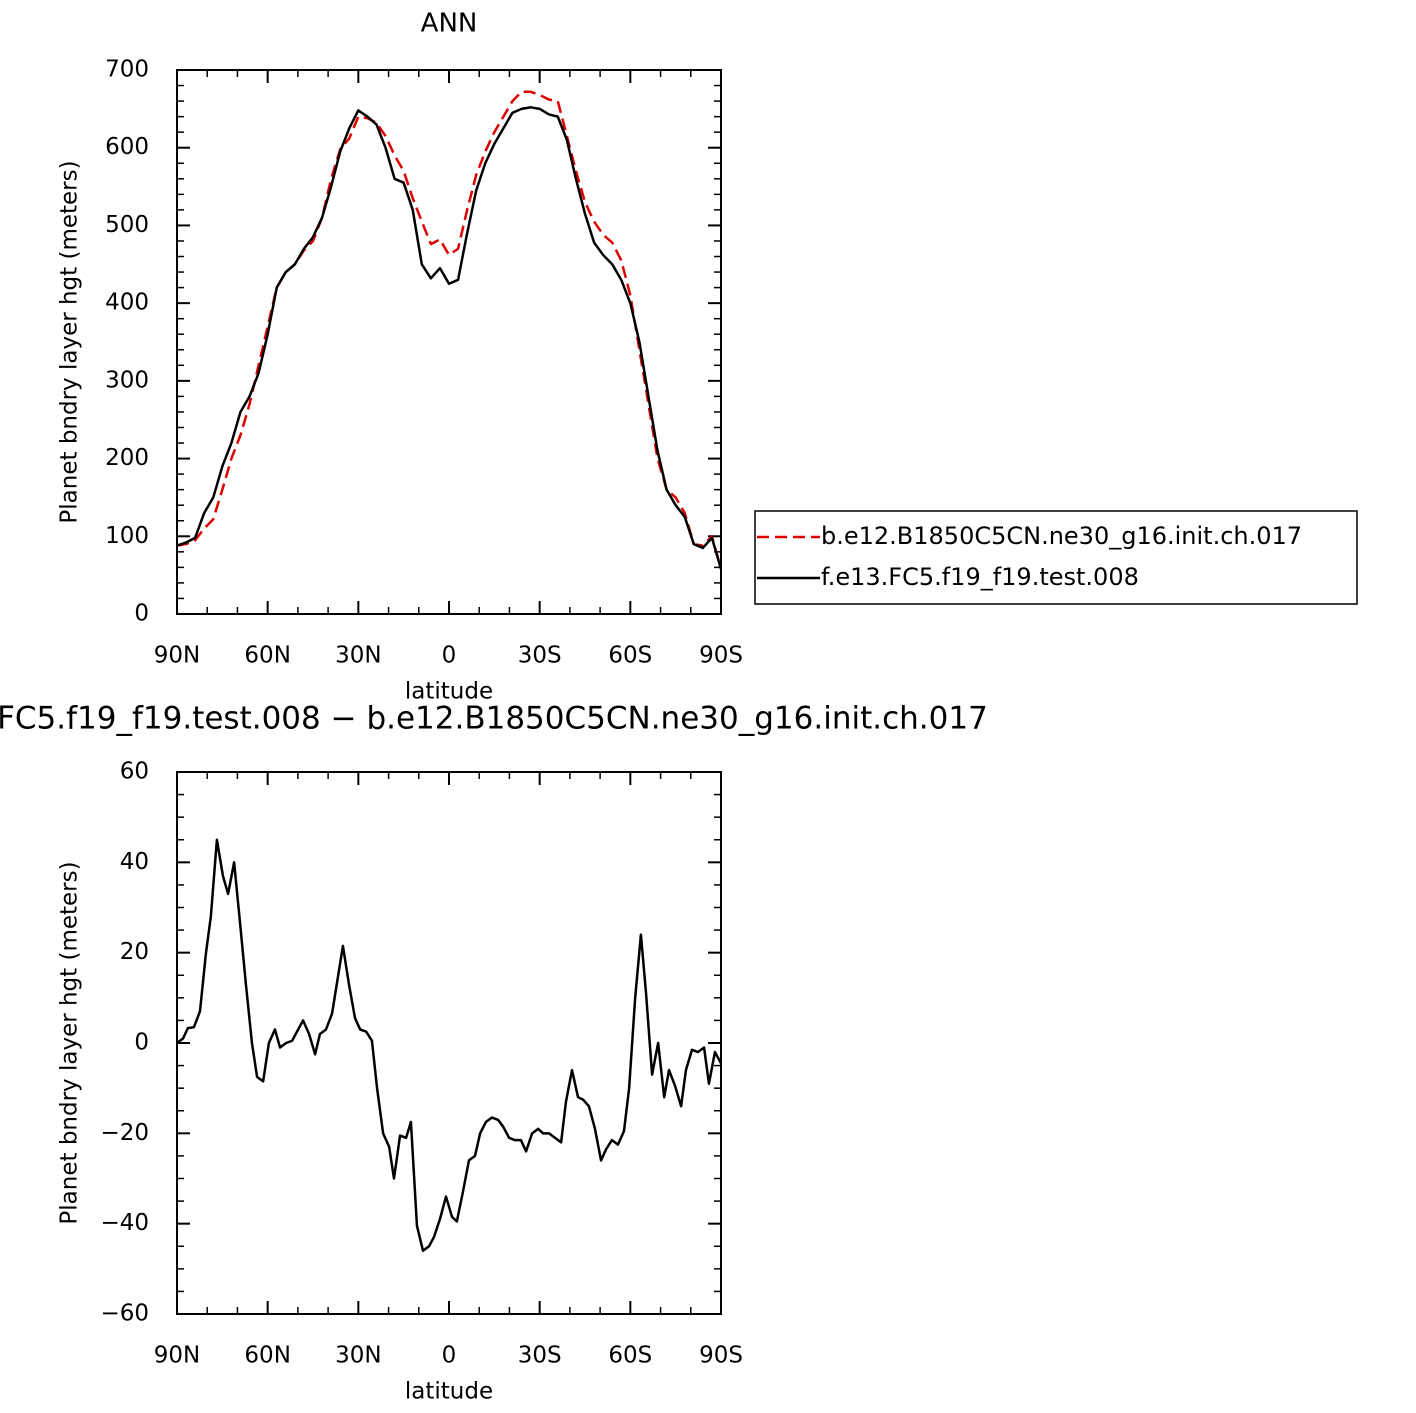  I want to click on legend-label: b.e12.B1850C5CN.ne30_g16.init.ch.017, so click(1061, 536).